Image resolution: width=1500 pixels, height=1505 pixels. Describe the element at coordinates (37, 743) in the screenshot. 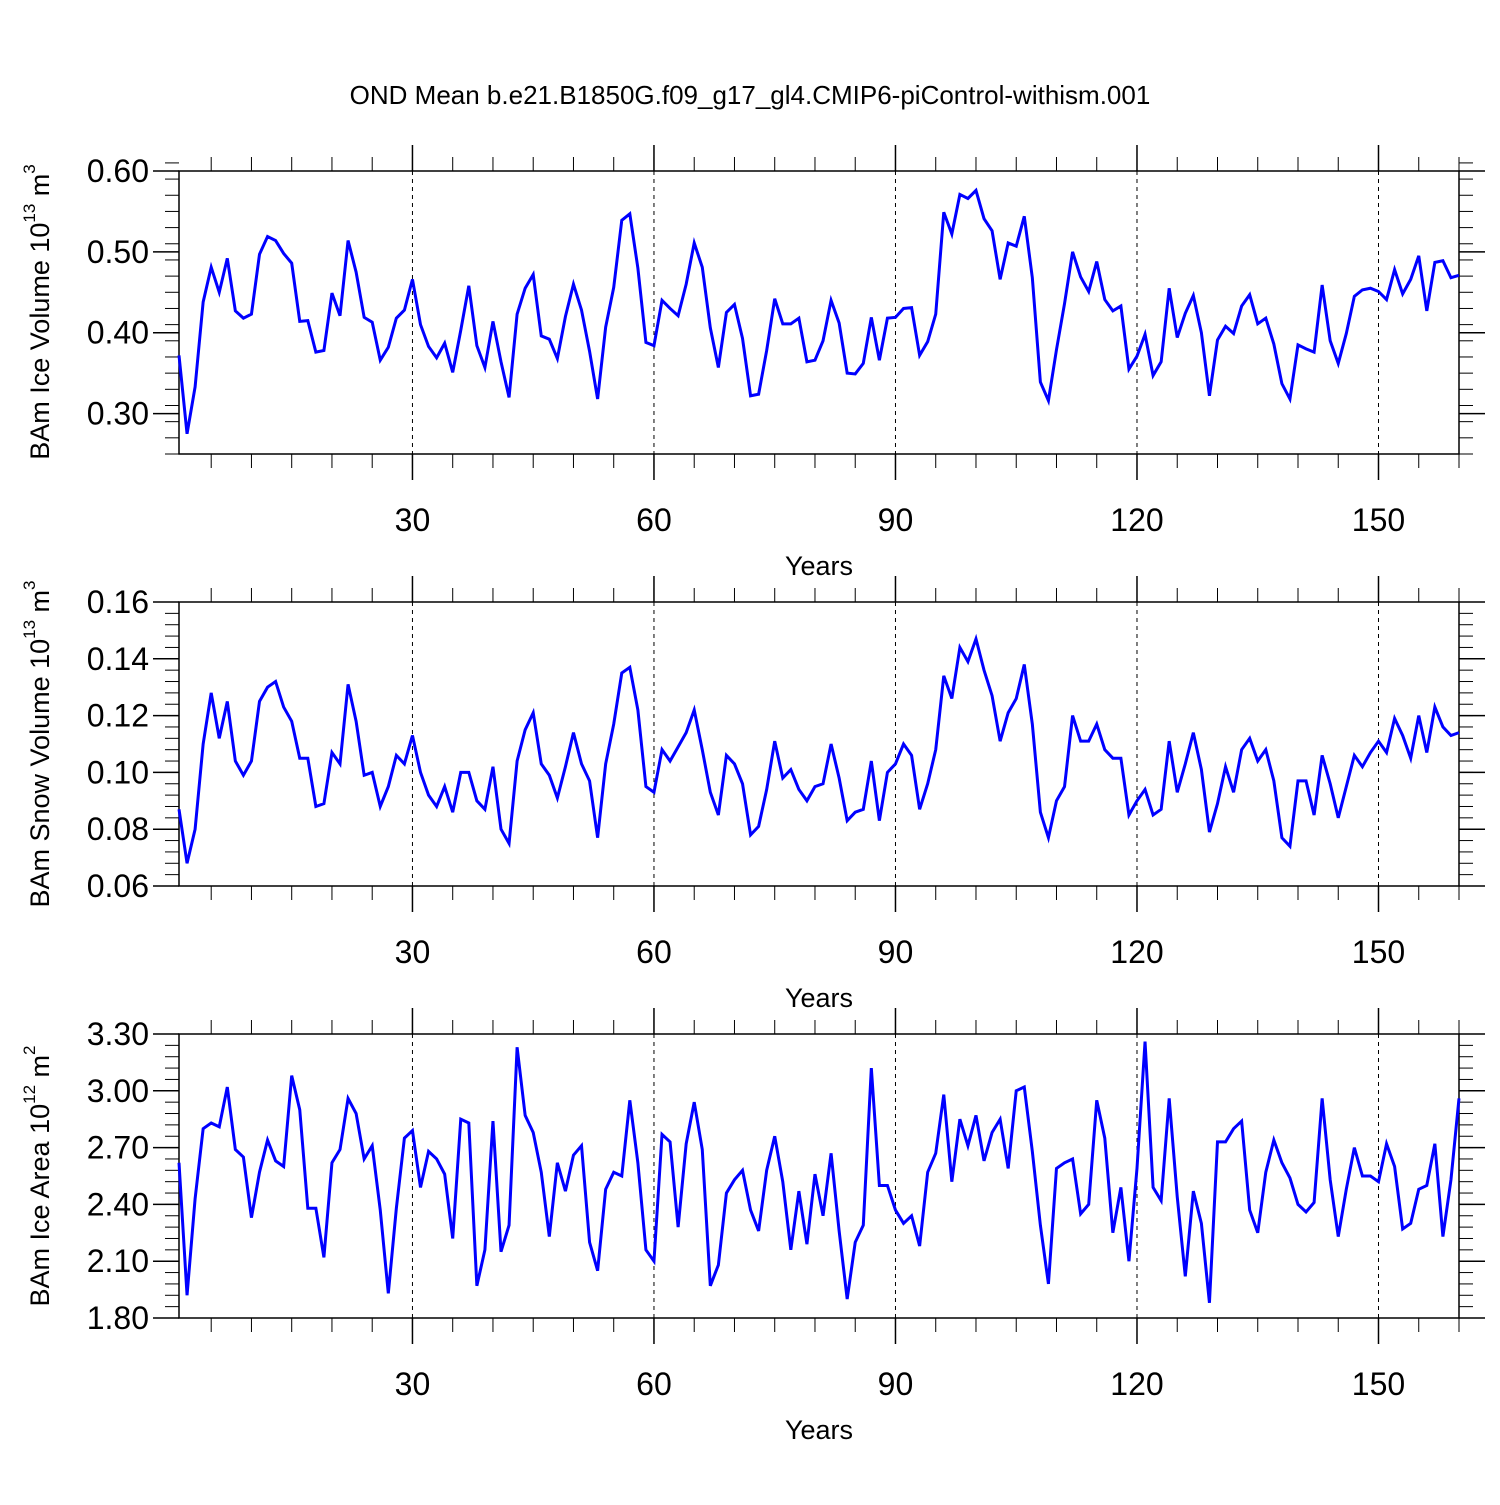

I see `y-axis-title: BAm Snow Volume 1013 m3` at that location.